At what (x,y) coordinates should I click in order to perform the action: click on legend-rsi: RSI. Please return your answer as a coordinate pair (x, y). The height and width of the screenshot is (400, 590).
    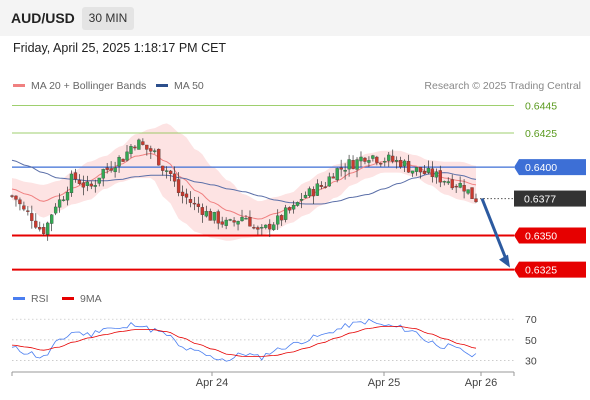
    Looking at the image, I should click on (31, 299).